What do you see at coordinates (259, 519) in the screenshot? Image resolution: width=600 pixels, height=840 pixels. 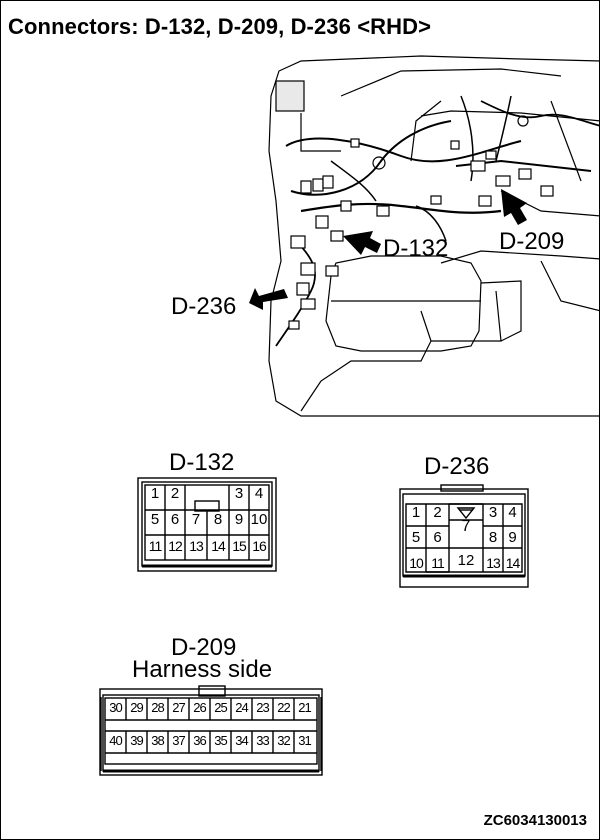 I see `d132-pin: 10` at bounding box center [259, 519].